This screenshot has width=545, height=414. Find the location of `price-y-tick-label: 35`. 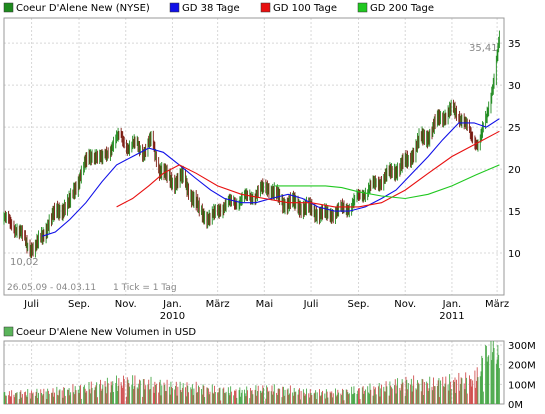

price-y-tick-label: 35 is located at coordinates (514, 44).